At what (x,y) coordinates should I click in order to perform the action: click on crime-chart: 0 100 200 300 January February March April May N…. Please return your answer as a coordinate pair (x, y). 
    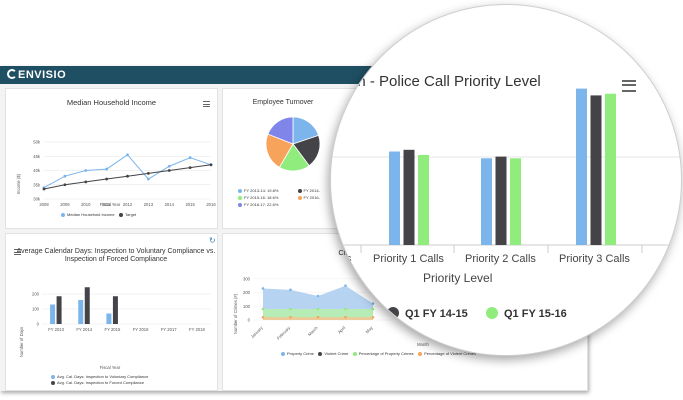
    Looking at the image, I should click on (331, 311).